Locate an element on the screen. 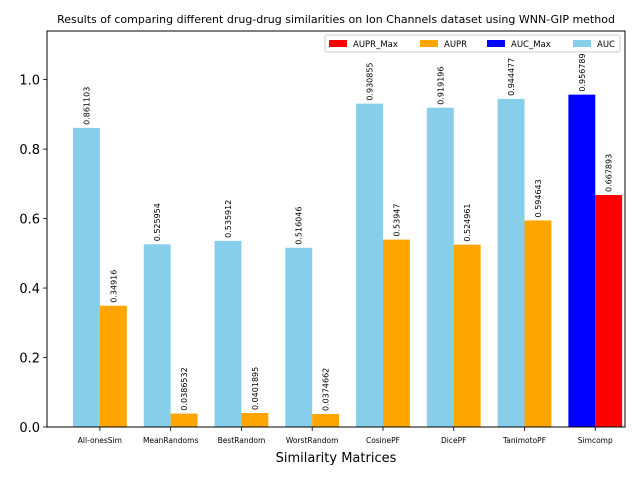  auc-value-label: 0.944477 is located at coordinates (511, 77).